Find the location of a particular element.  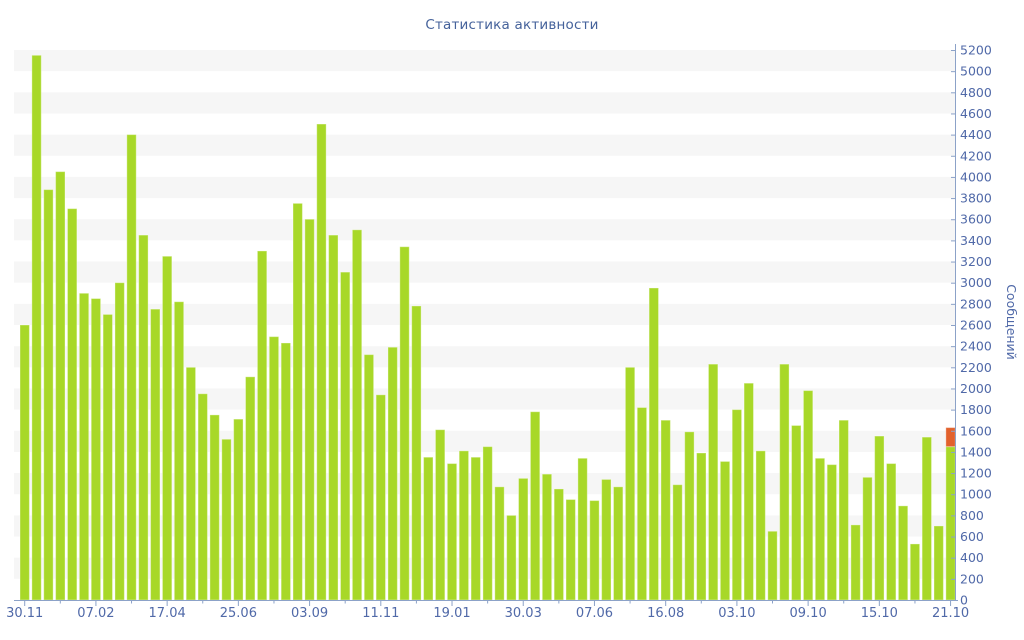

y-tick-label: 2000 is located at coordinates (976, 388).